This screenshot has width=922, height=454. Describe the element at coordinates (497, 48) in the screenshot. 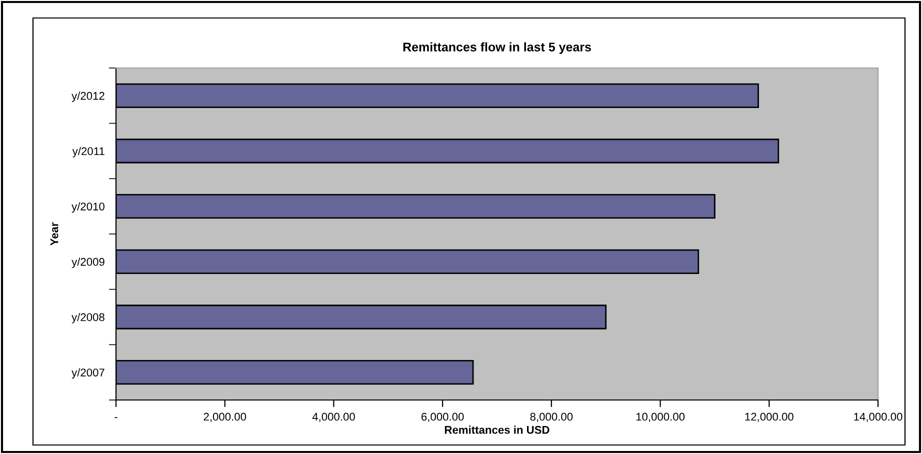

I see `chart-title: Remittances flow in last 5 years` at that location.